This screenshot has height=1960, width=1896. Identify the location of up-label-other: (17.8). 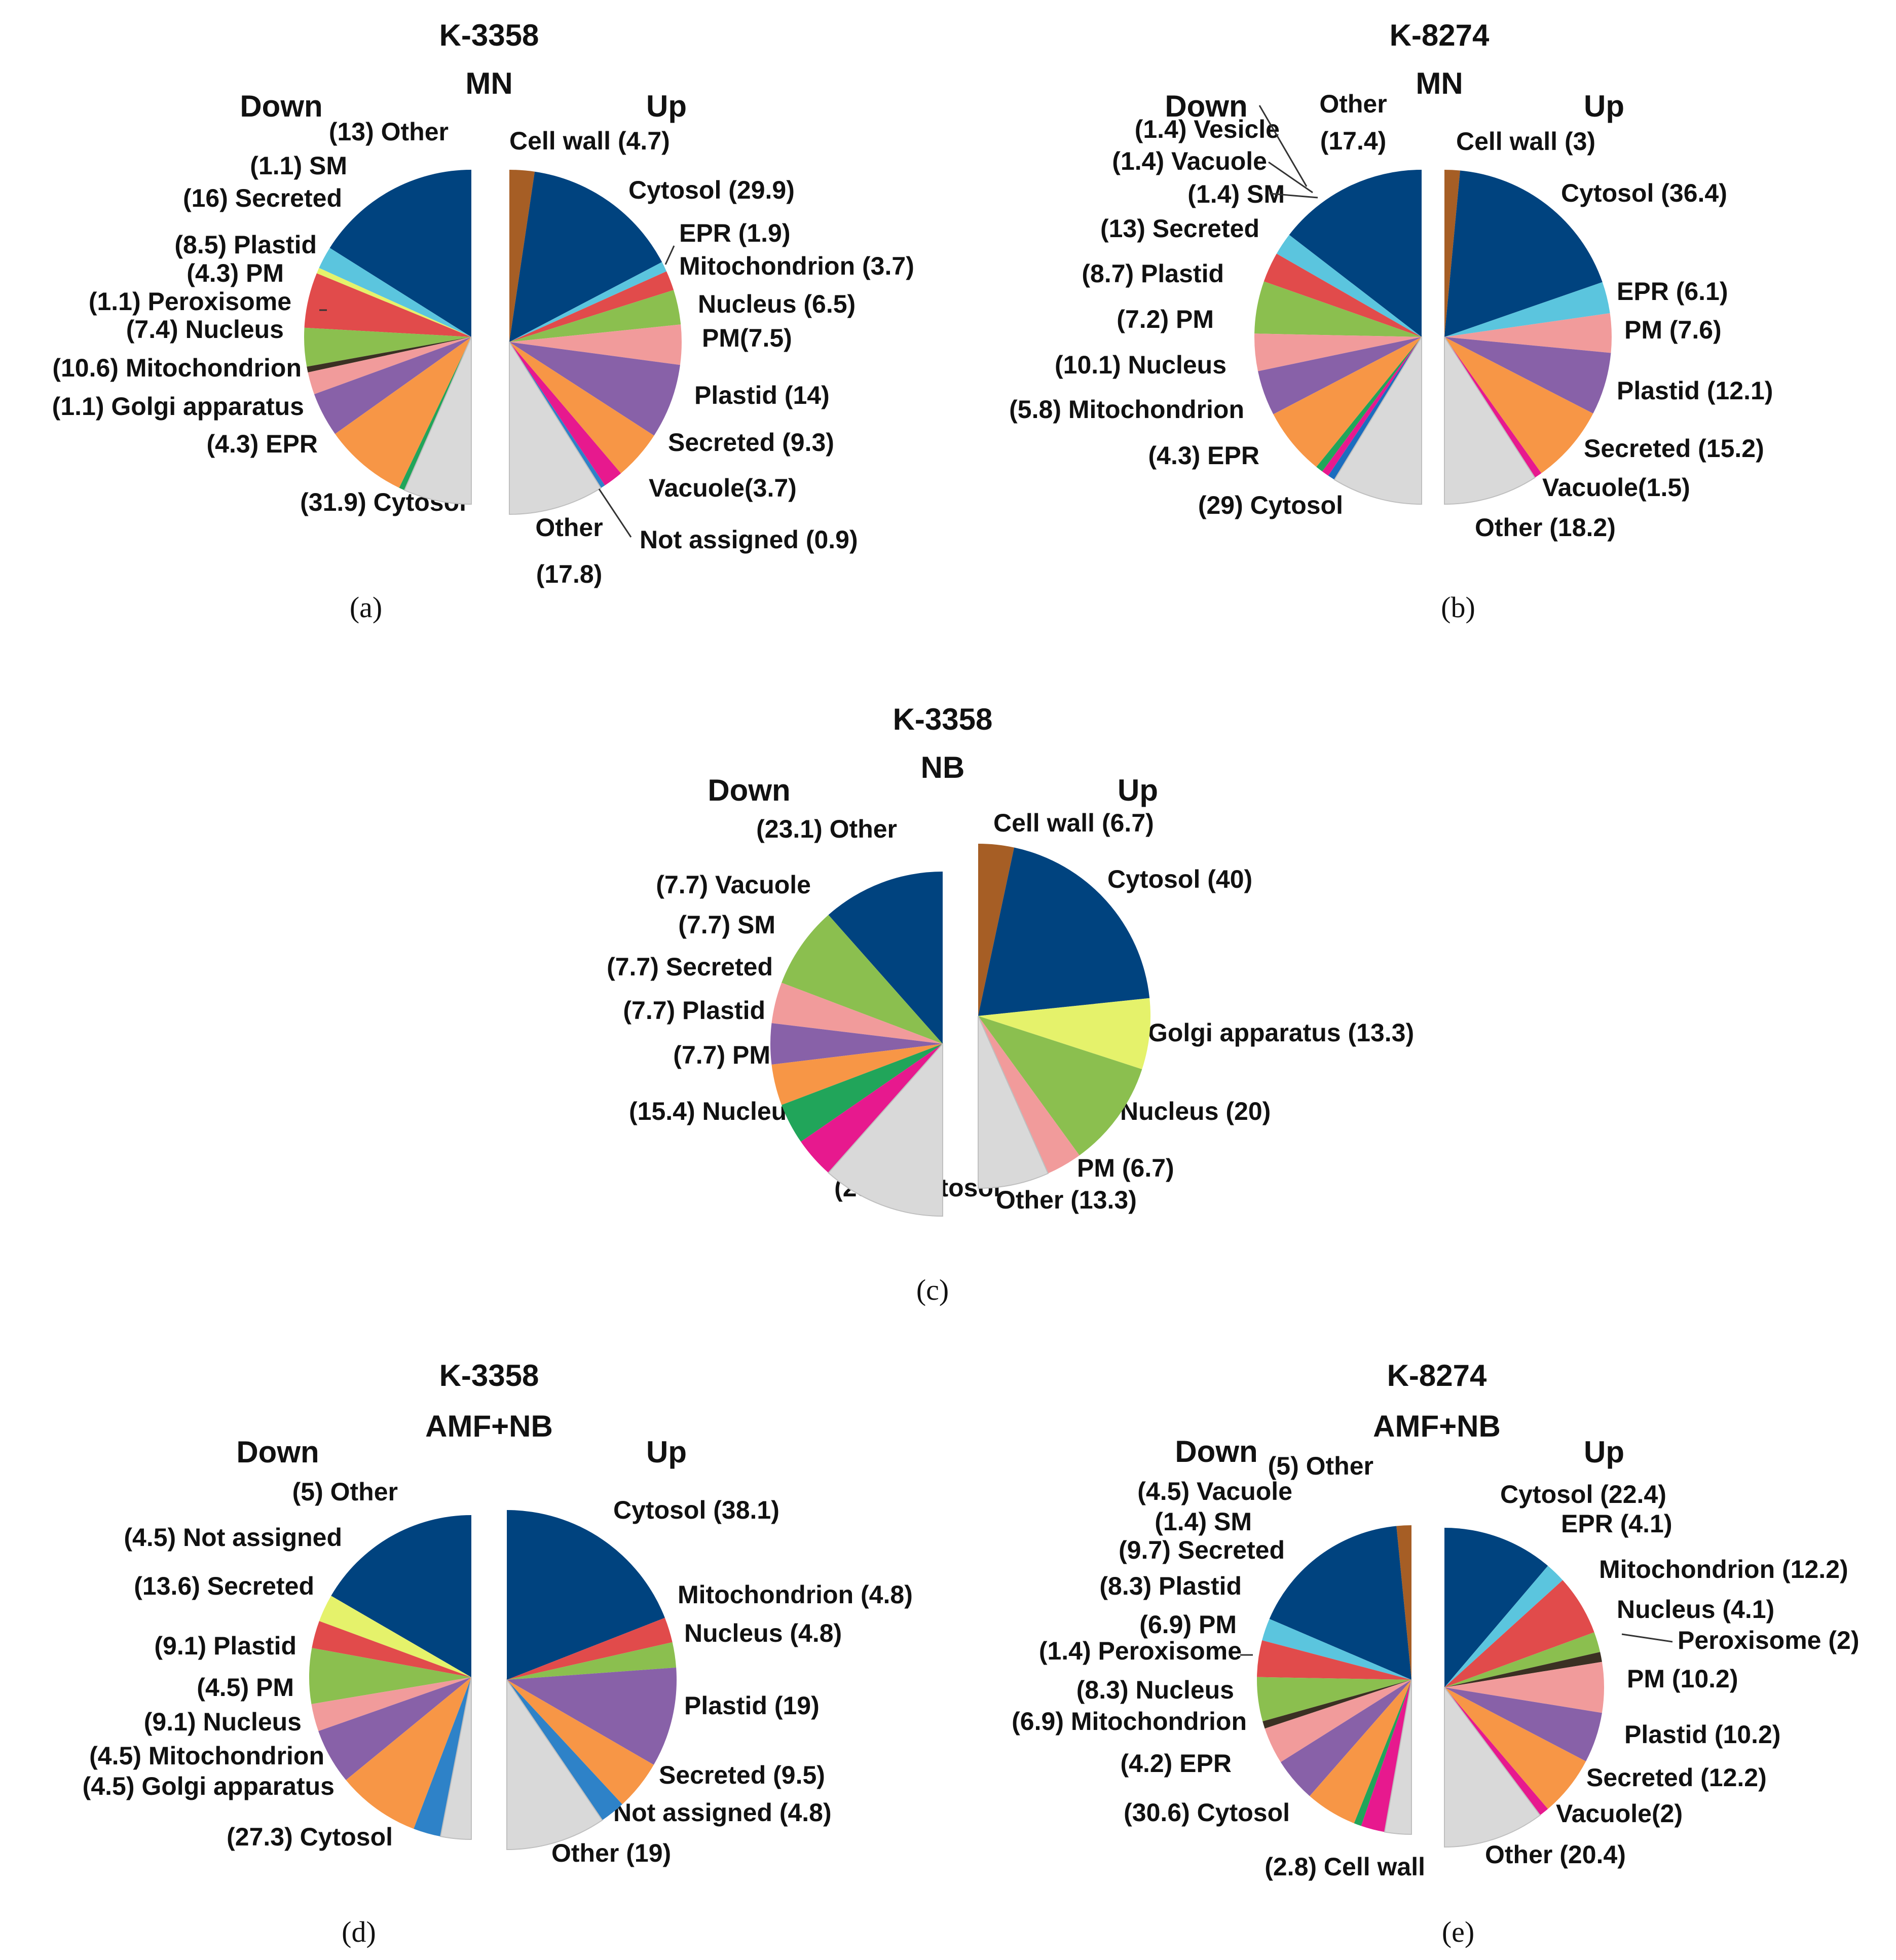
(569, 574).